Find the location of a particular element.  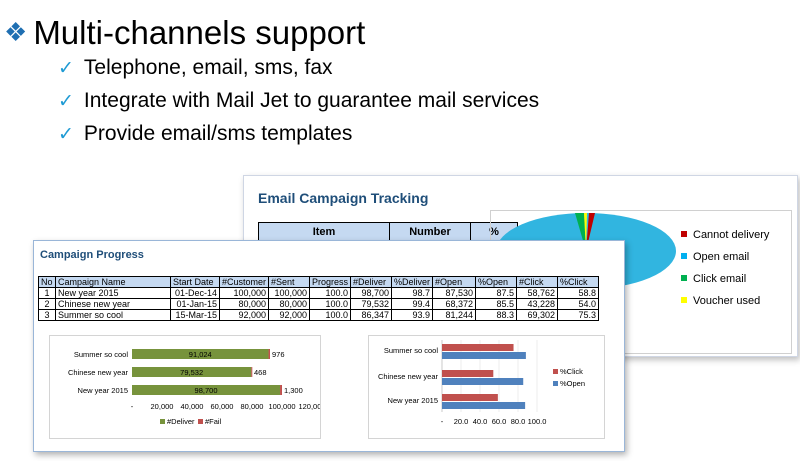

progress-cell: 87.5 is located at coordinates (496, 293).